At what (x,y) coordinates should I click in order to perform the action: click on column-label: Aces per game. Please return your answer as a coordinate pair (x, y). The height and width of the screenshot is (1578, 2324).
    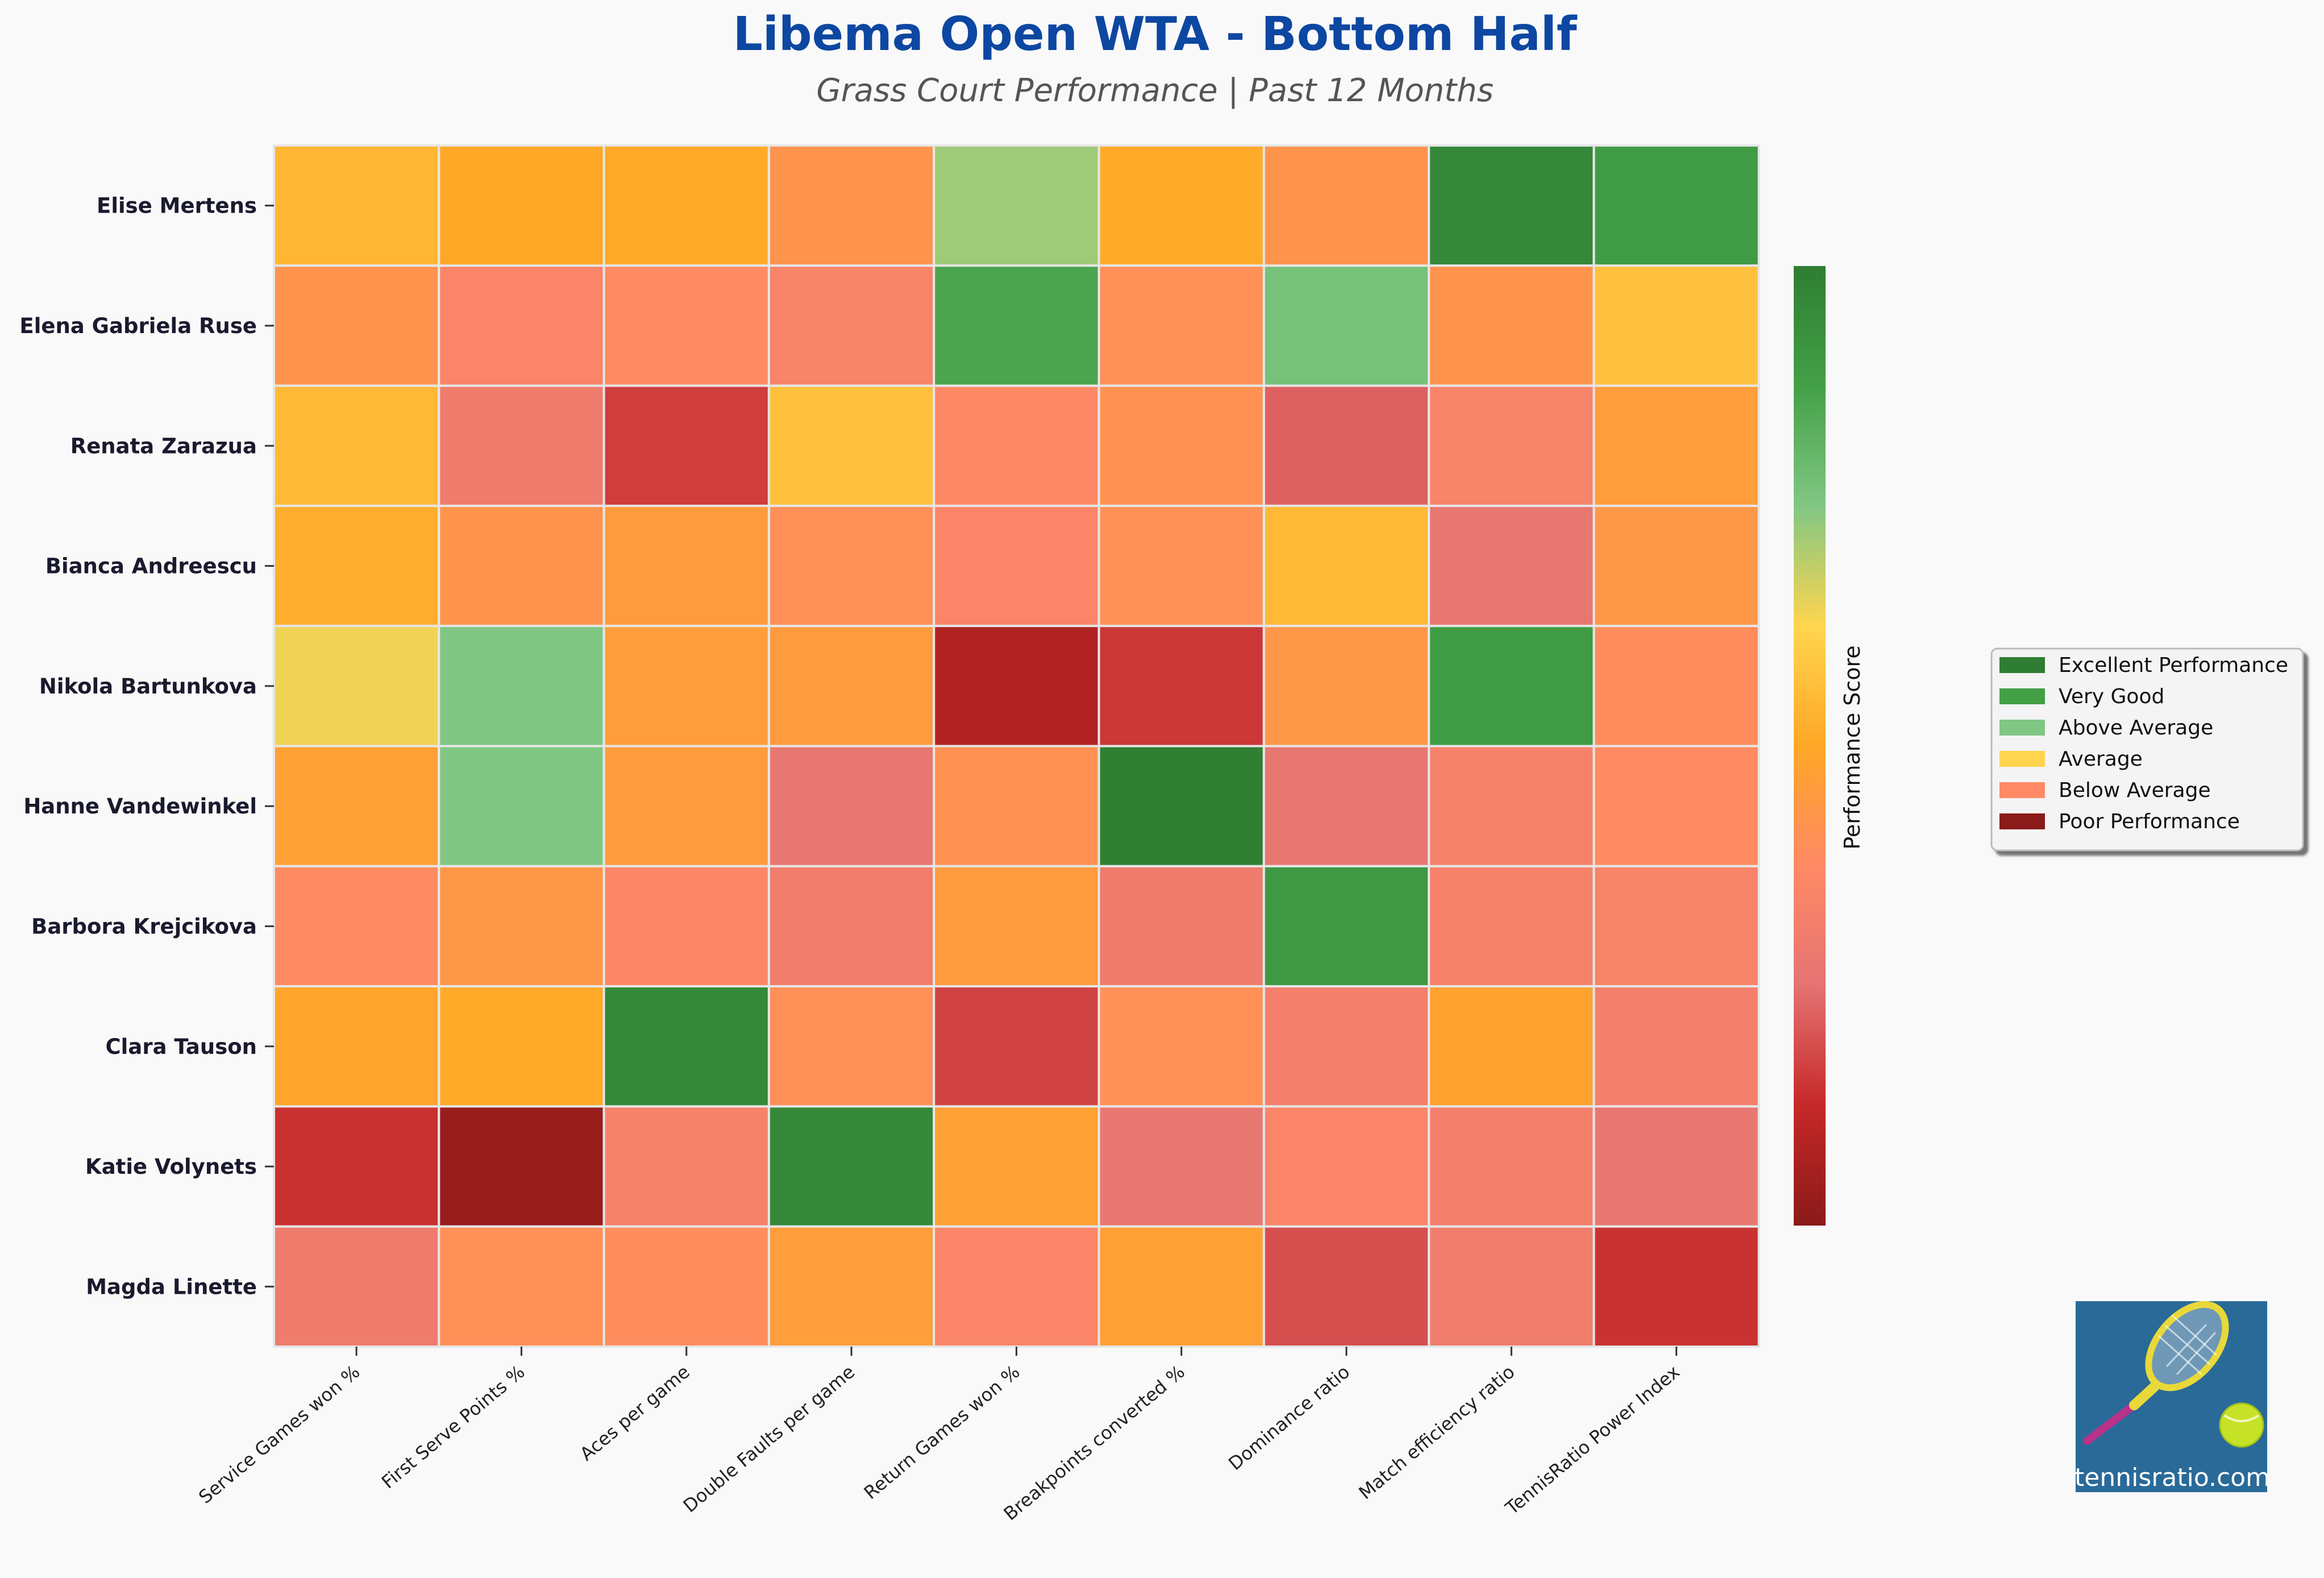
    Looking at the image, I should click on (635, 1413).